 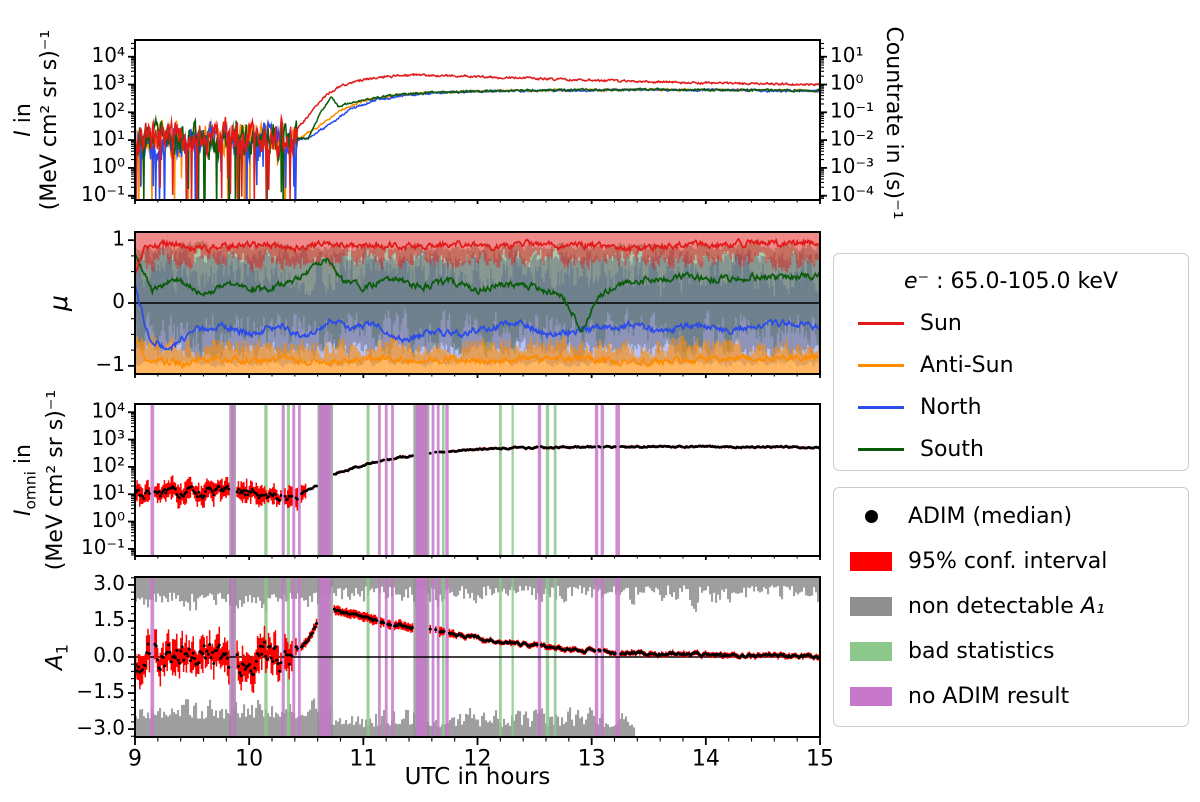 I want to click on legend-dot-swatch, so click(x=871, y=516).